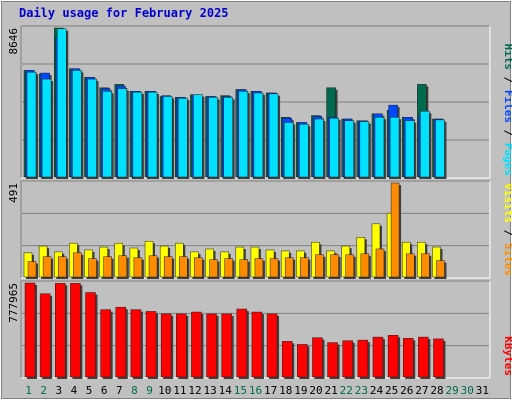 The image size is (512, 400). Describe the element at coordinates (391, 390) in the screenshot. I see `x-tick-label: 25` at that location.